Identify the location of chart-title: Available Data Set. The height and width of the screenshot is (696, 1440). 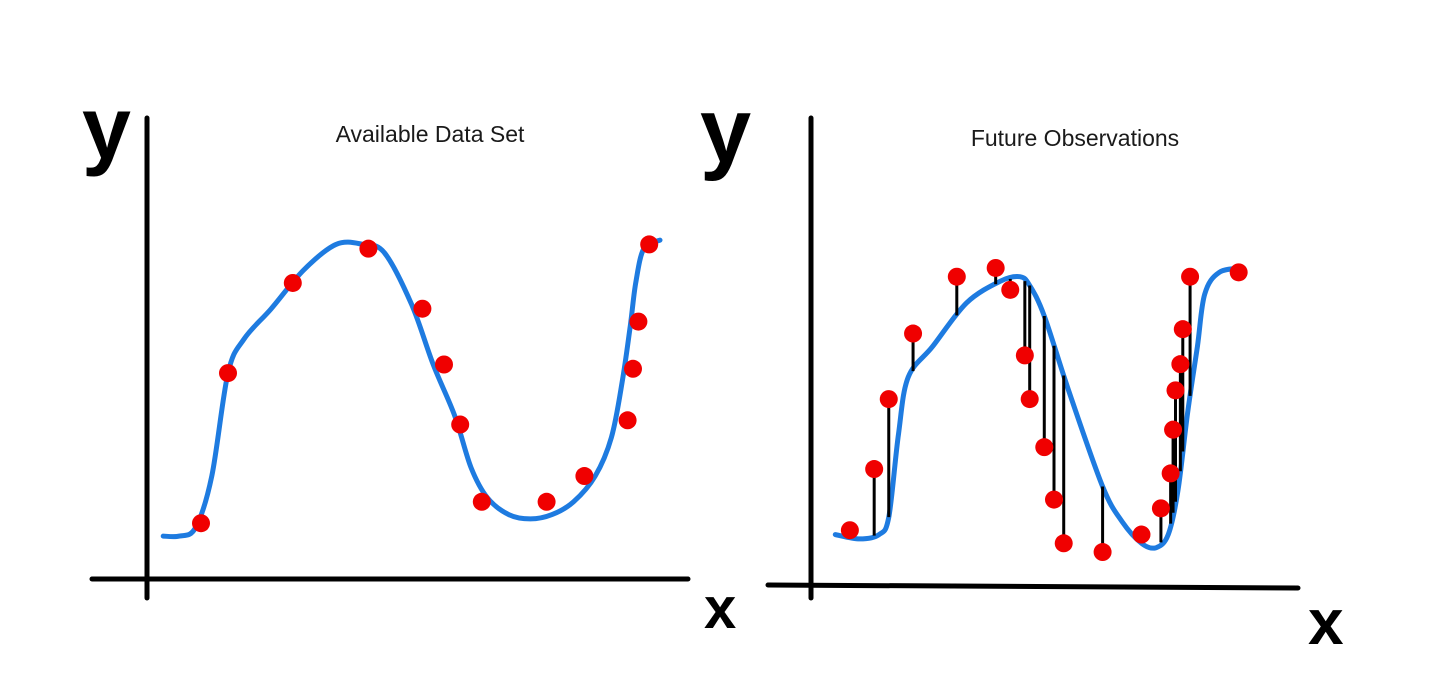
(430, 134).